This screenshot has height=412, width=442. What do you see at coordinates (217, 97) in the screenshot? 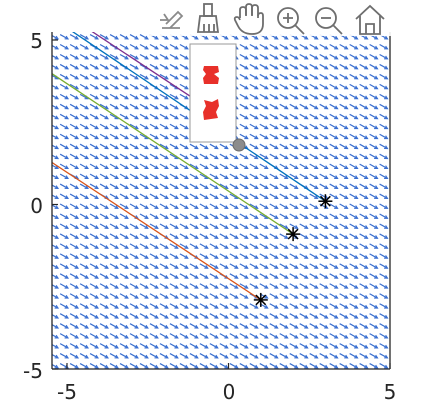
I see `datatip` at bounding box center [217, 97].